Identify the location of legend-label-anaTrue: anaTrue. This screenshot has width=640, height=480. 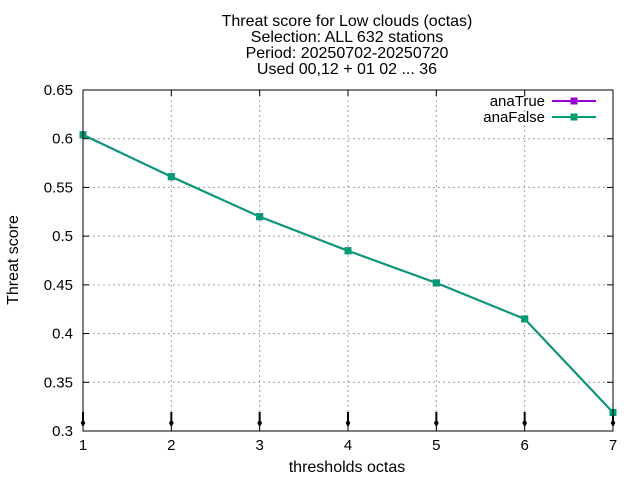
(517, 101).